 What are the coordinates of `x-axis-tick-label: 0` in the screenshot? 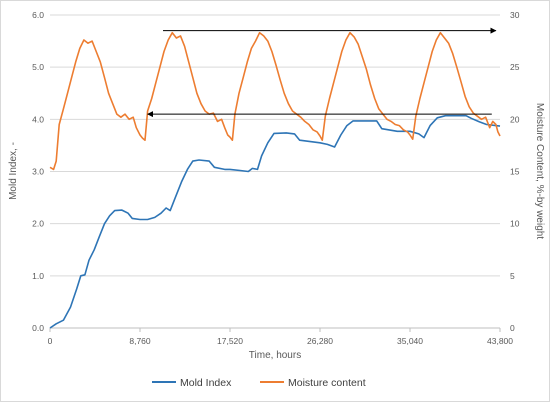 It's located at (50, 341).